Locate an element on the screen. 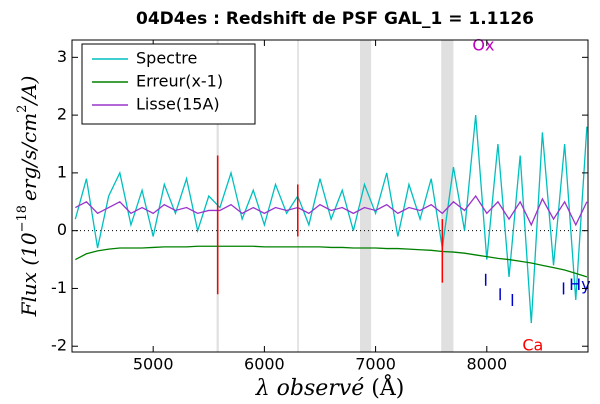 The height and width of the screenshot is (404, 600). annotation: Ca is located at coordinates (532, 345).